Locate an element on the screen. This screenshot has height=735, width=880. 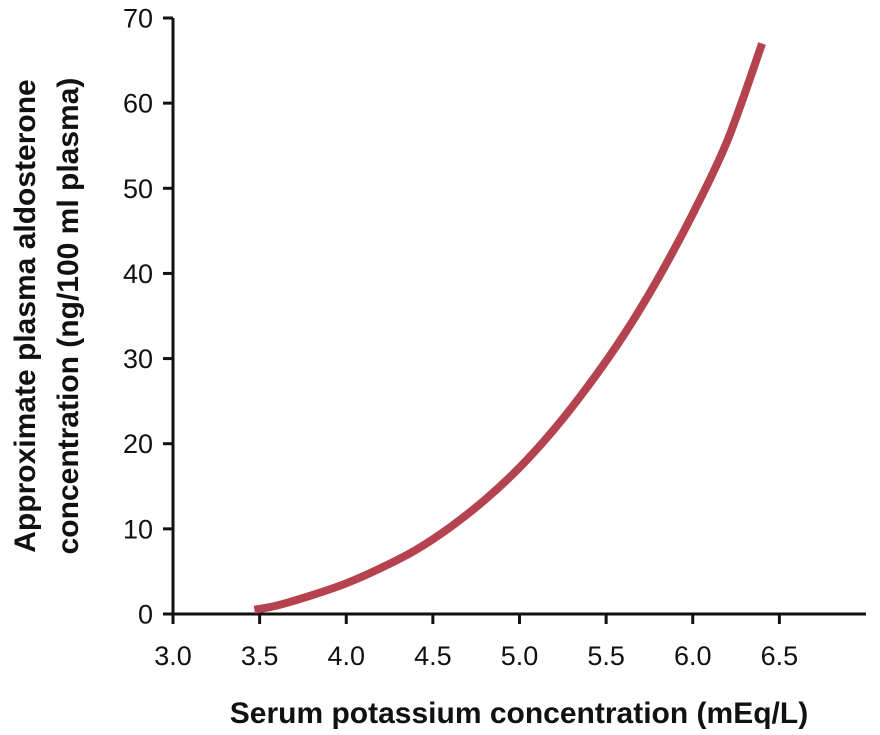
y-axis-title-line-2: concentration (ng/100 ml plasma) is located at coordinates (68, 316).